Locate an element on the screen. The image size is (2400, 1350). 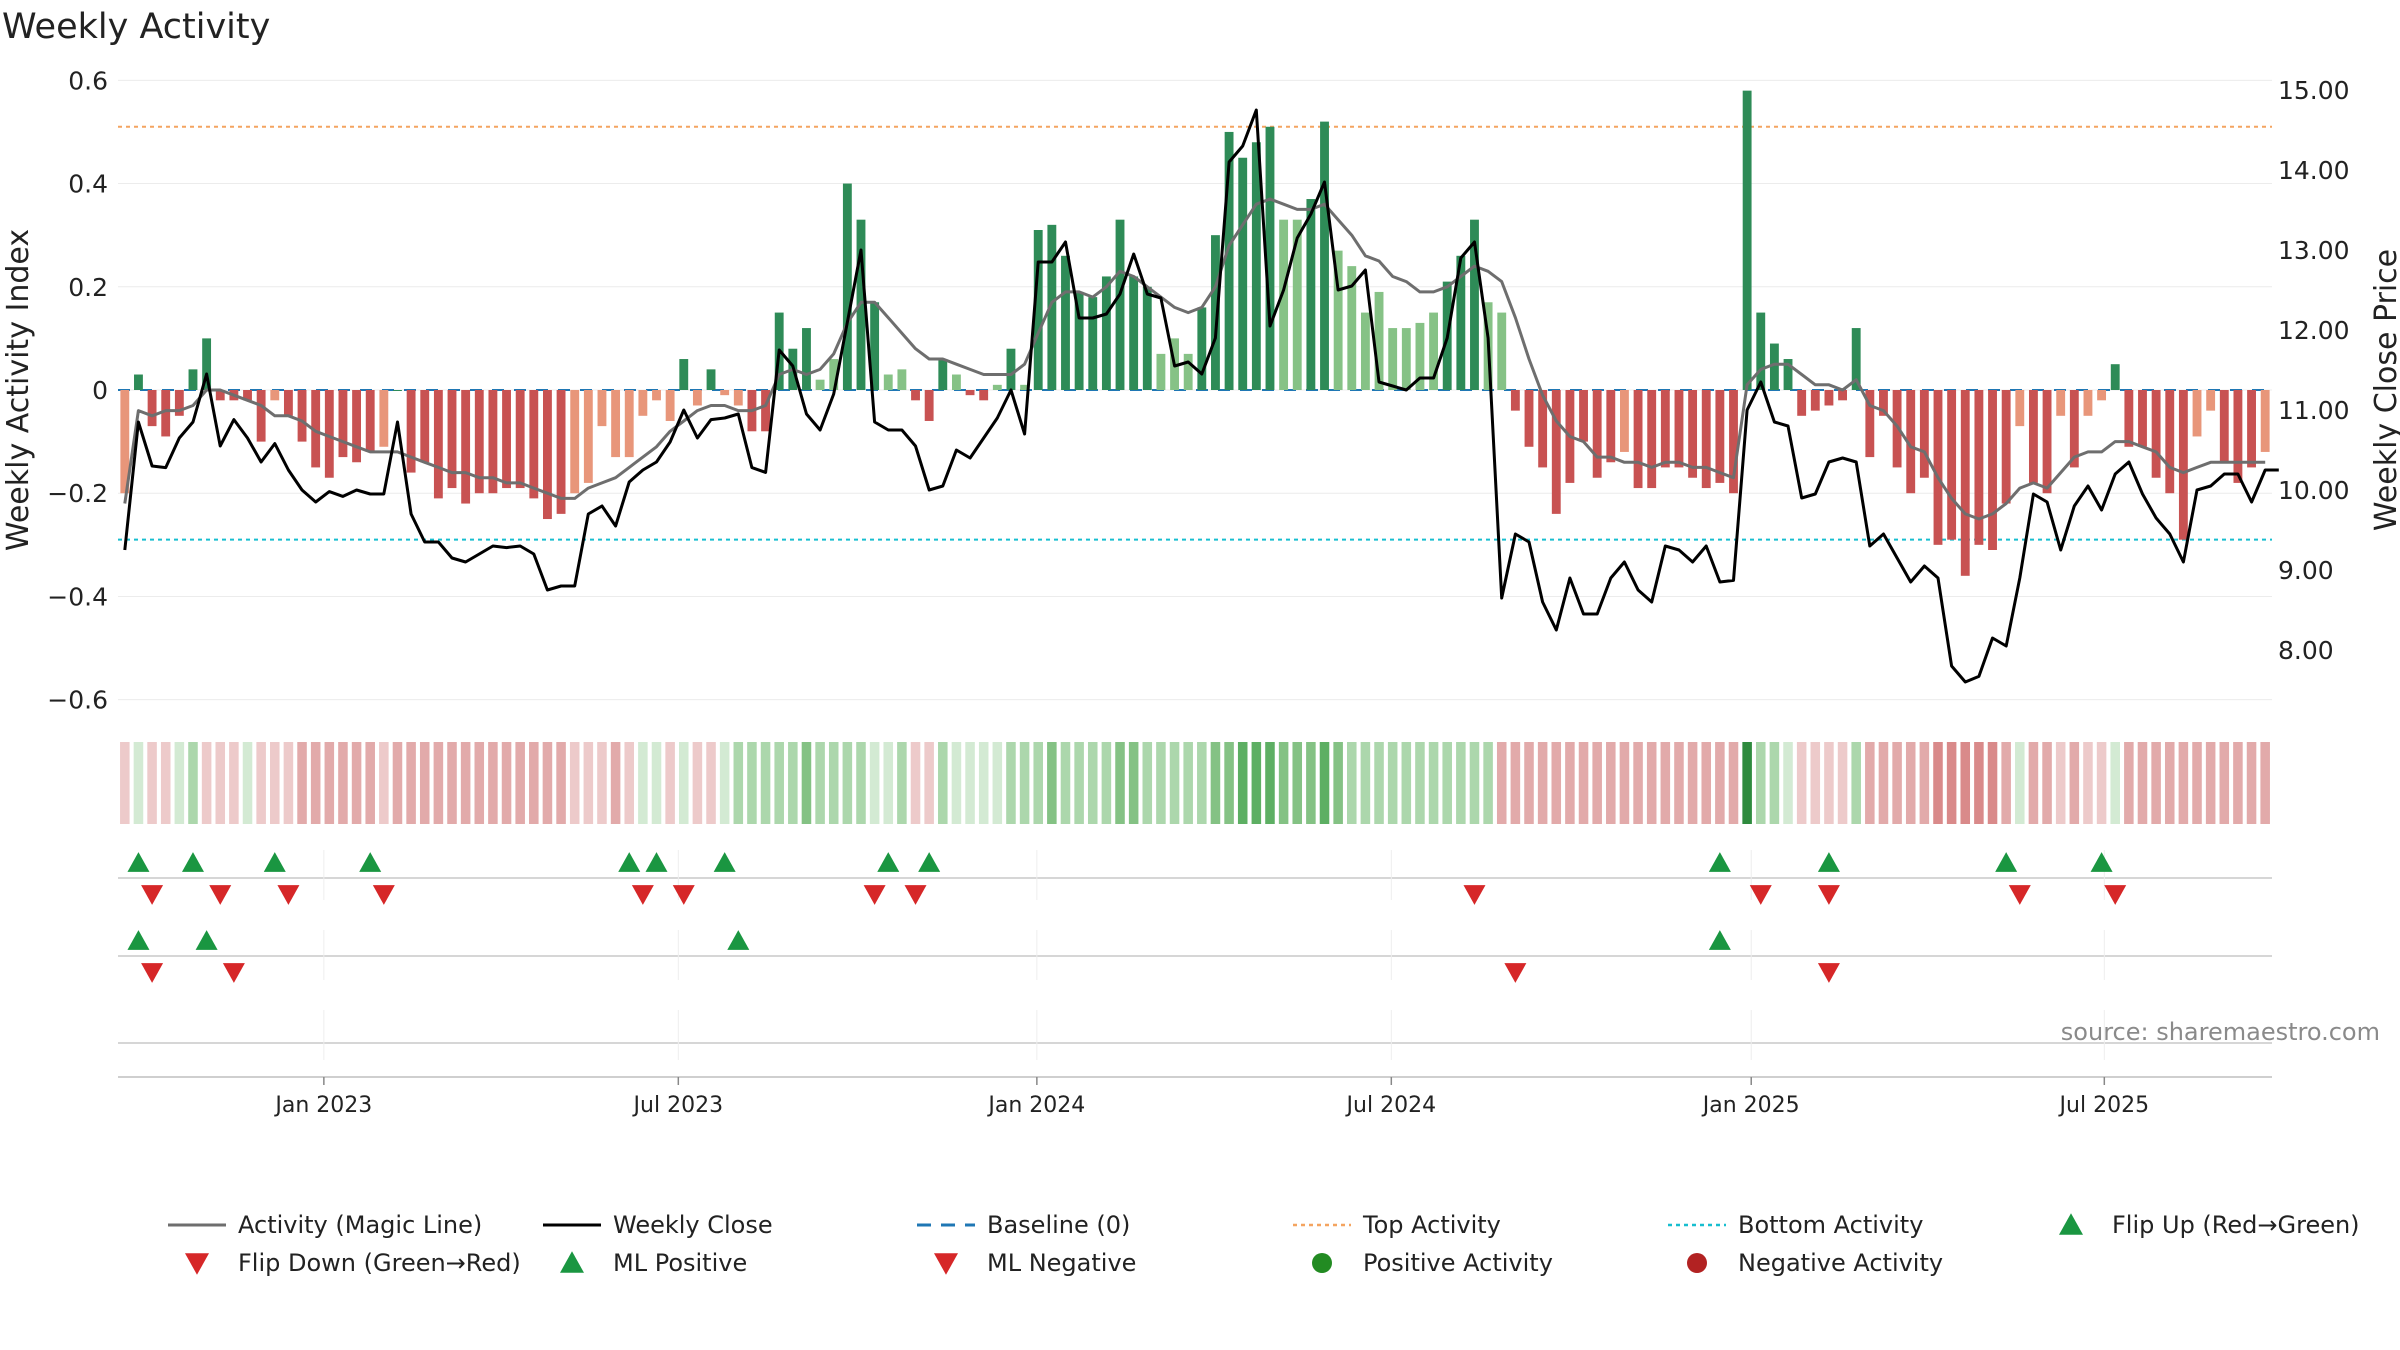
y-tick-label: −0.2 is located at coordinates (77, 493).